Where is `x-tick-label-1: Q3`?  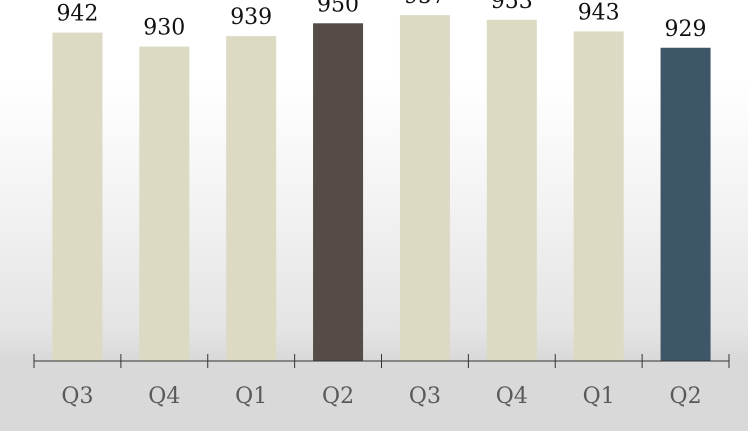
x-tick-label-1: Q3 is located at coordinates (77, 396).